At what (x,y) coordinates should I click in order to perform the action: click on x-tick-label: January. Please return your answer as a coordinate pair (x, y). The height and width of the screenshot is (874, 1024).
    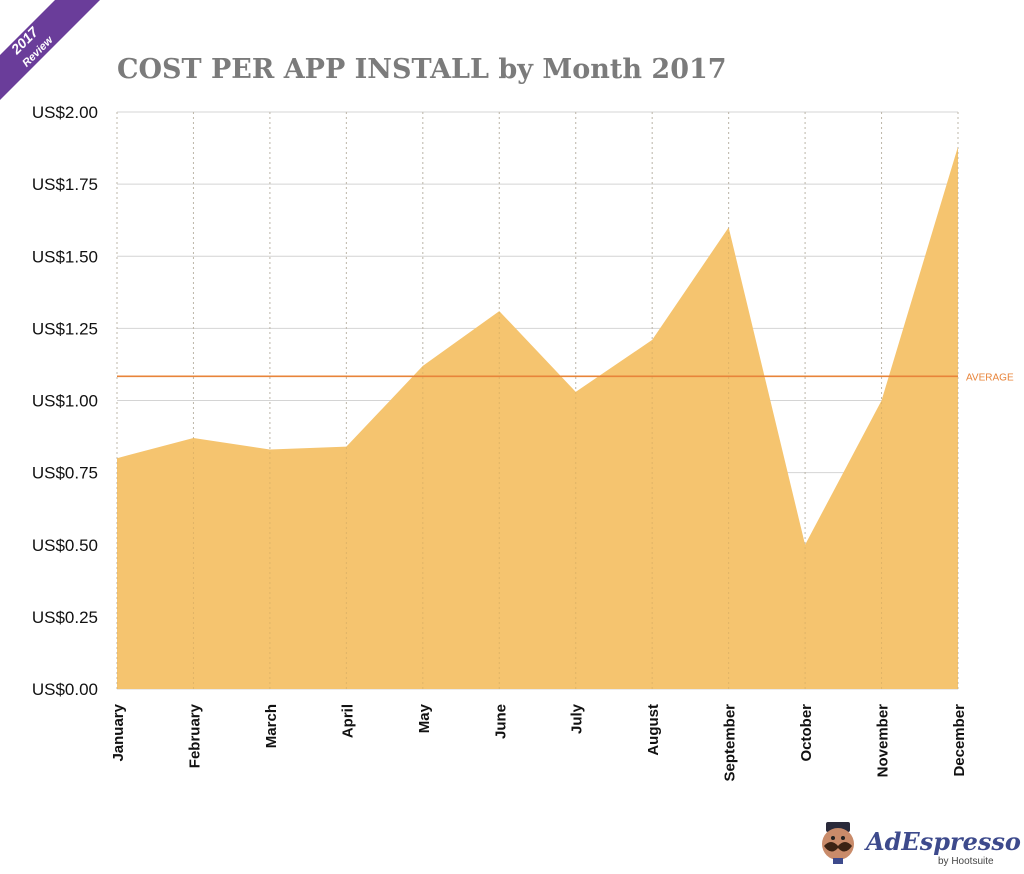
    Looking at the image, I should click on (118, 732).